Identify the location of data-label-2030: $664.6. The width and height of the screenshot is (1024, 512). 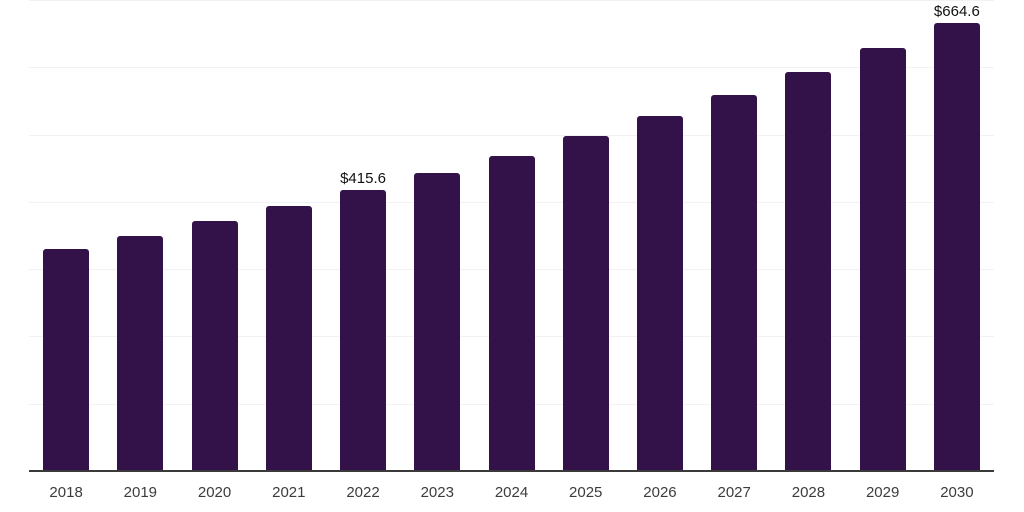
(956, 11).